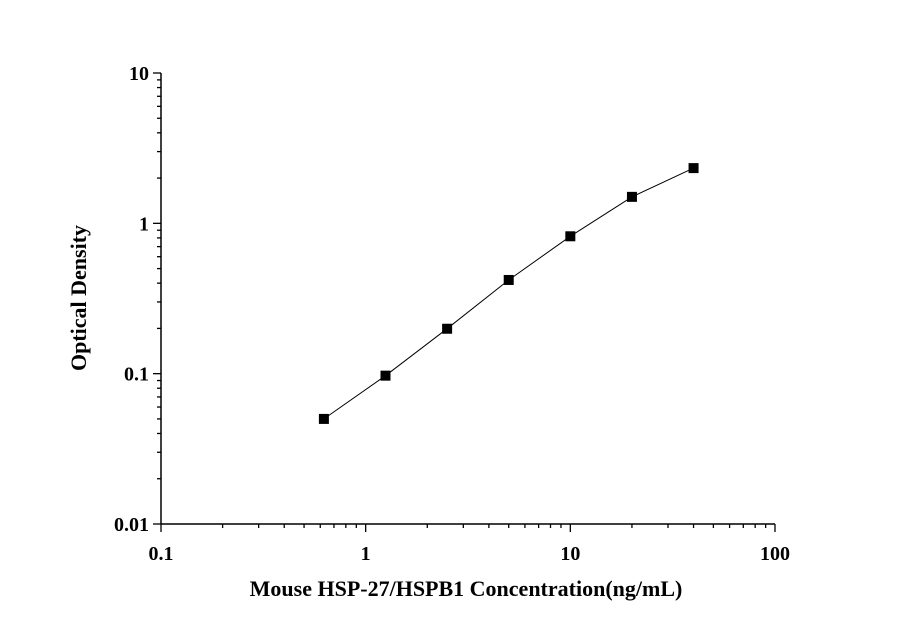 Image resolution: width=900 pixels, height=629 pixels. I want to click on y-tick-label: 0.1, so click(136, 375).